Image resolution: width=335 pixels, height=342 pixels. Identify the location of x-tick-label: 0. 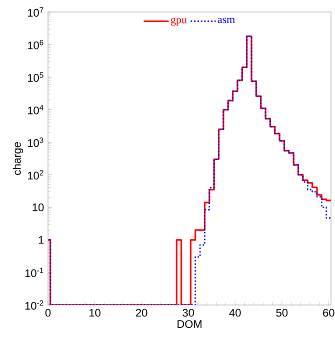
(48, 312).